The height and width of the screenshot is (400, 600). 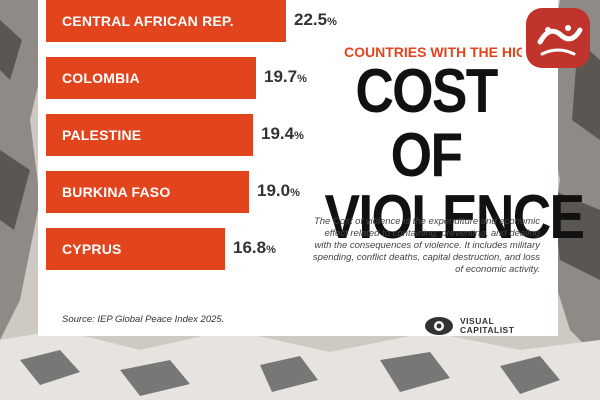 What do you see at coordinates (254, 247) in the screenshot?
I see `bar-value-label: 16.8%` at bounding box center [254, 247].